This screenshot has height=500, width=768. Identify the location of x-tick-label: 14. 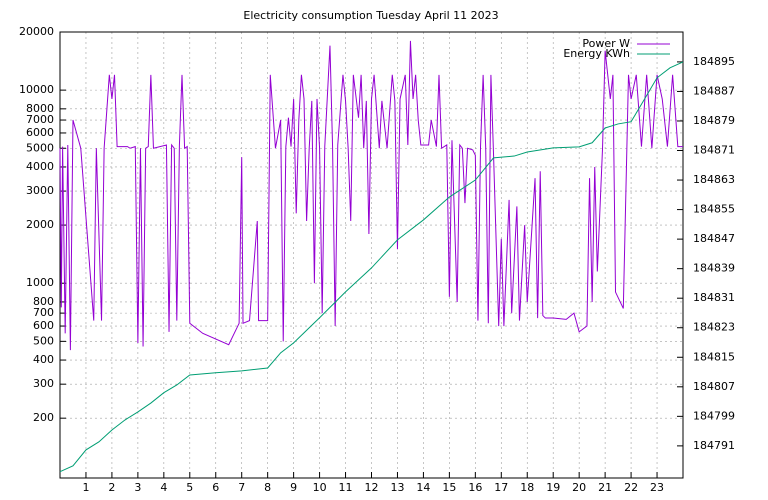
(423, 487).